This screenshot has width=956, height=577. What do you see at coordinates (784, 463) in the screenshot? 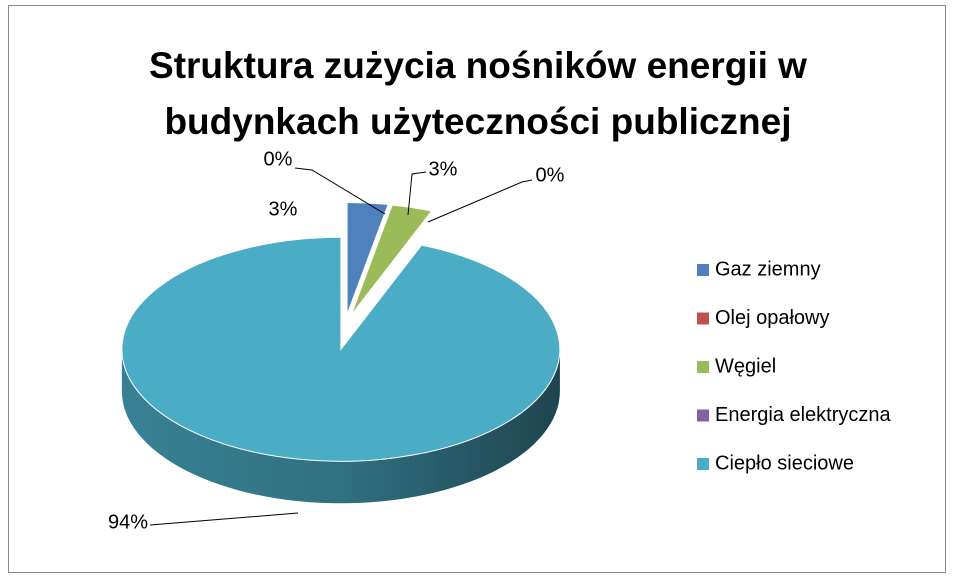
I see `legend-label: Ciepło sieciowe` at bounding box center [784, 463].